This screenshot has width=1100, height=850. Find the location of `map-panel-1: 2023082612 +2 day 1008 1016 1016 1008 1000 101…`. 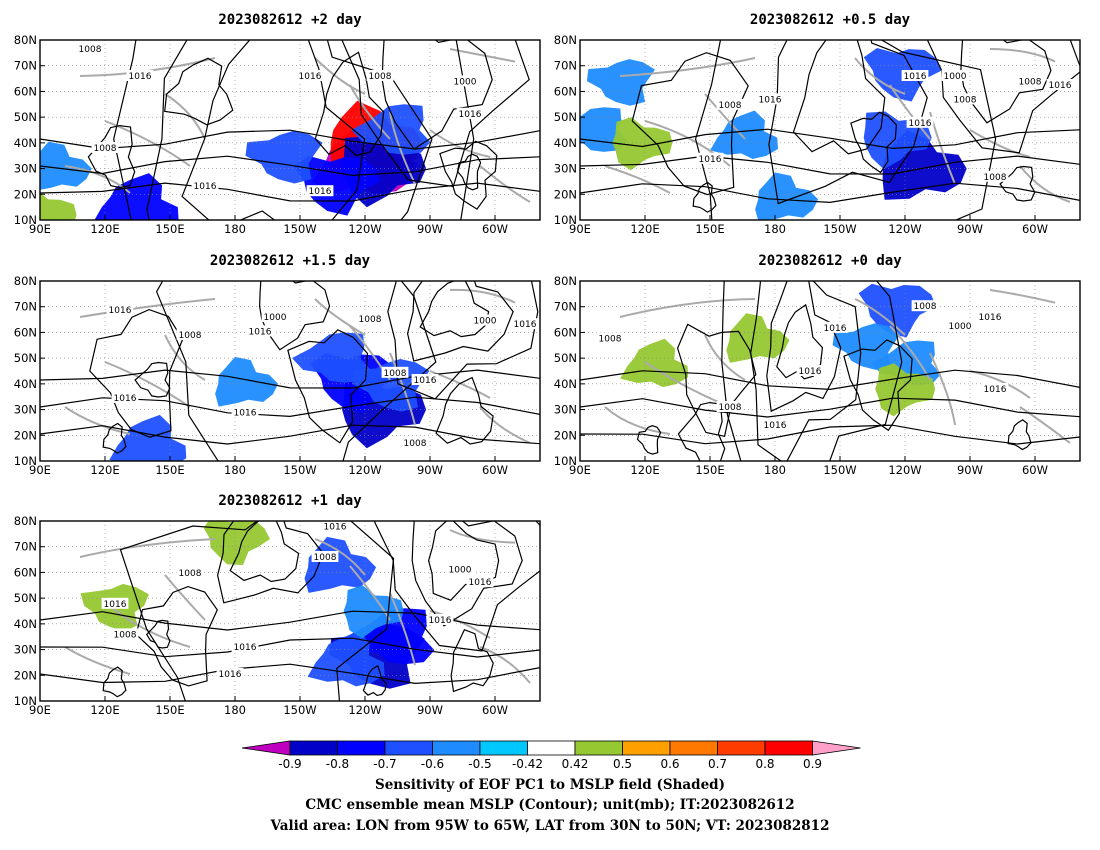

map-panel-1: 2023082612 +2 day 1008 1016 1016 1008 1000 101… is located at coordinates (277, 124).